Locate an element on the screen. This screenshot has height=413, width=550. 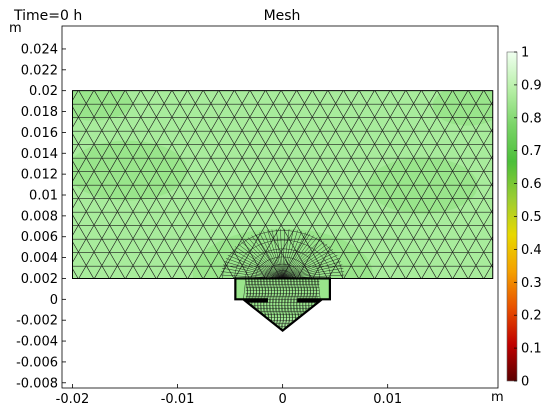
y-tick-label: 0.012 is located at coordinates (39, 175).